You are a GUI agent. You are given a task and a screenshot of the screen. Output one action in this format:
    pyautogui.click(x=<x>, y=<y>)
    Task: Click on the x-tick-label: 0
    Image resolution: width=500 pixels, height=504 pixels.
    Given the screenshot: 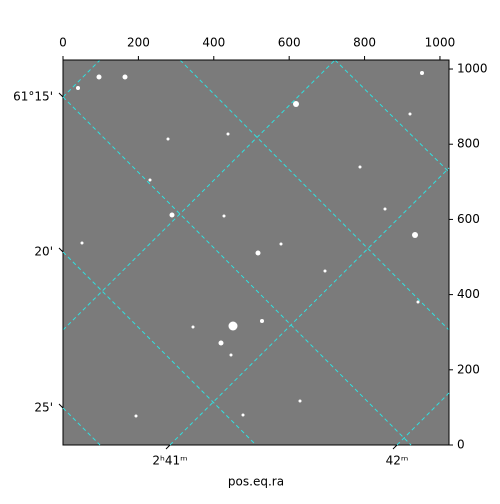 What is the action you would take?
    pyautogui.click(x=63, y=43)
    